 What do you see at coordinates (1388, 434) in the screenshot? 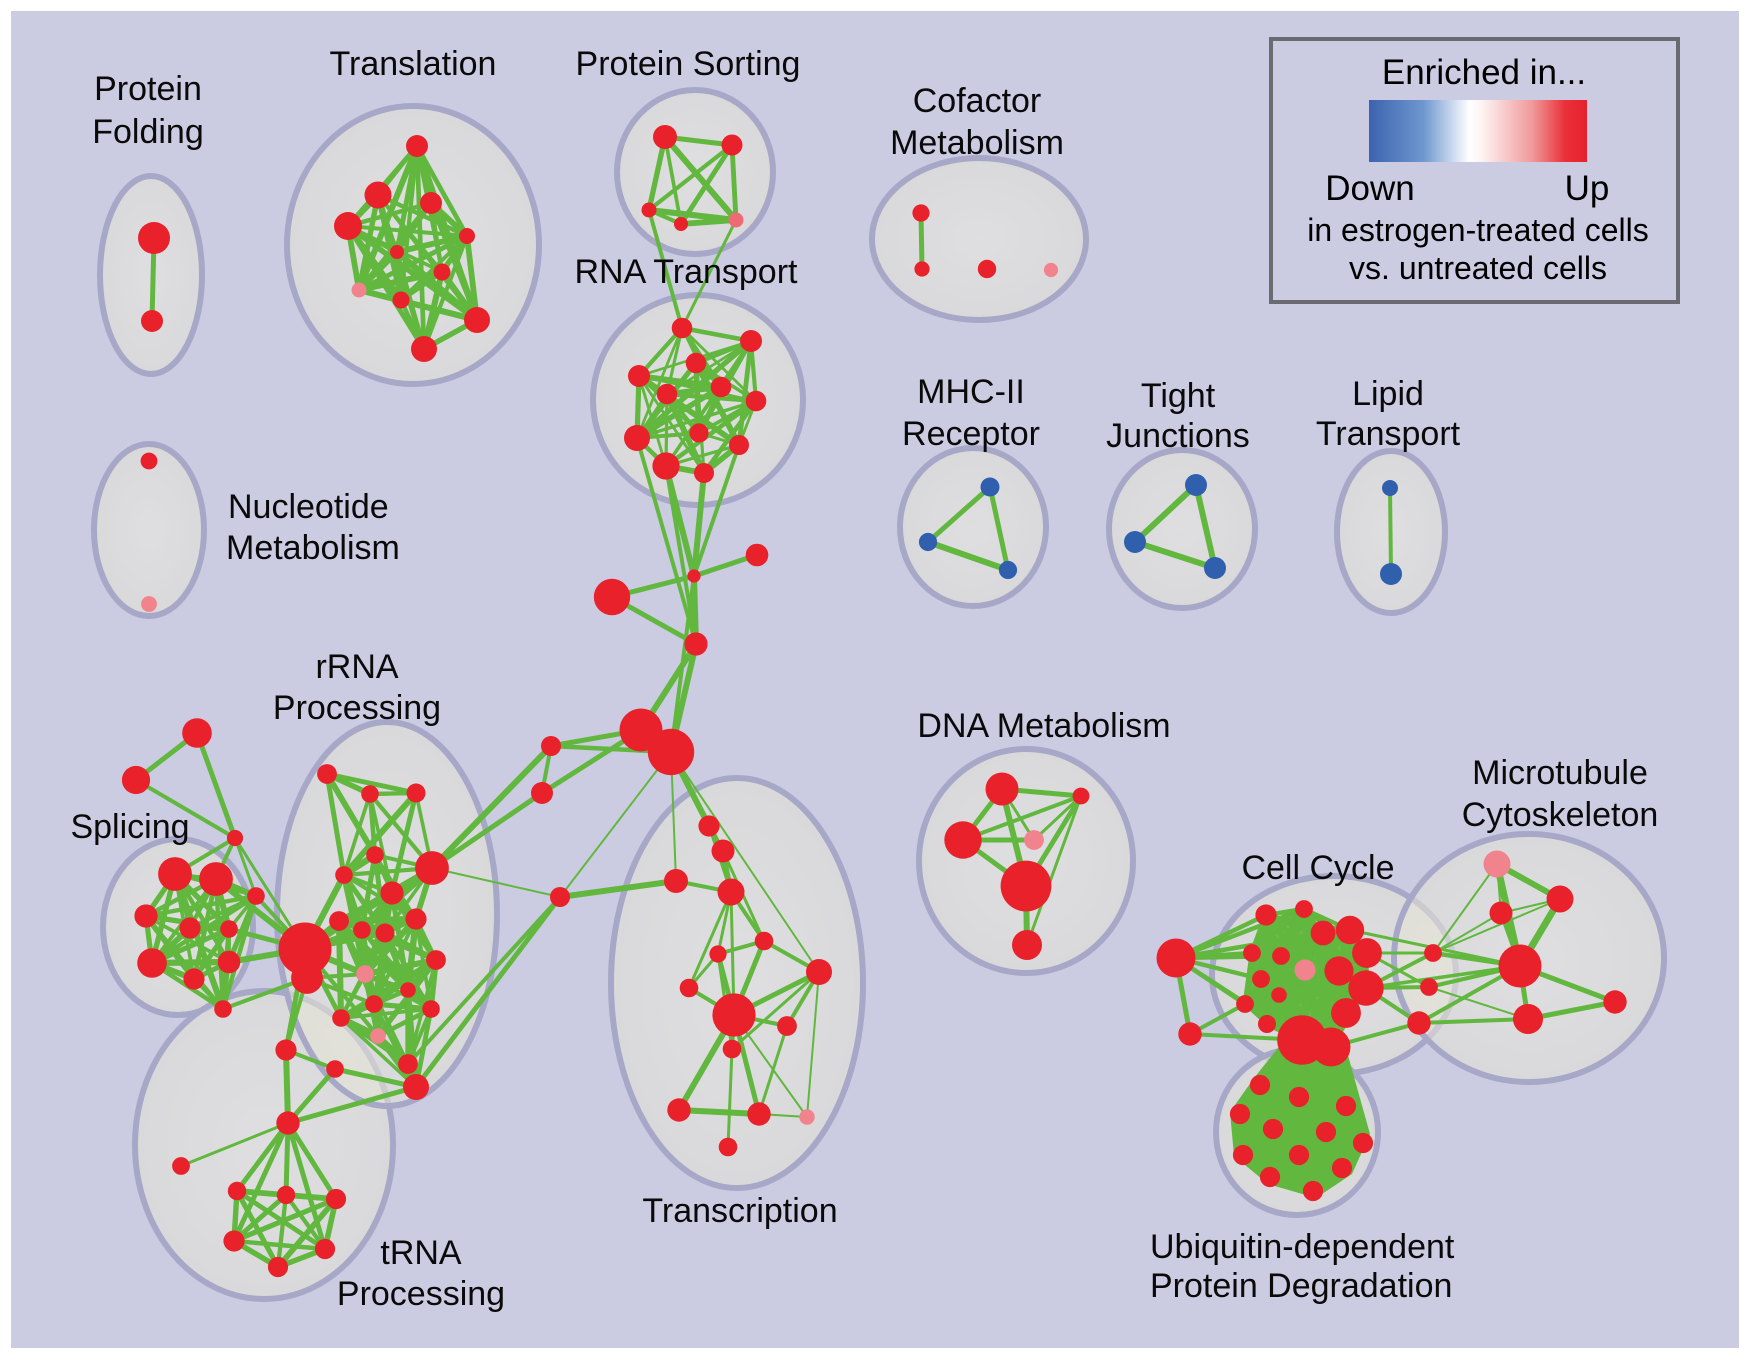
I see `svg-text: Transport` at bounding box center [1388, 434].